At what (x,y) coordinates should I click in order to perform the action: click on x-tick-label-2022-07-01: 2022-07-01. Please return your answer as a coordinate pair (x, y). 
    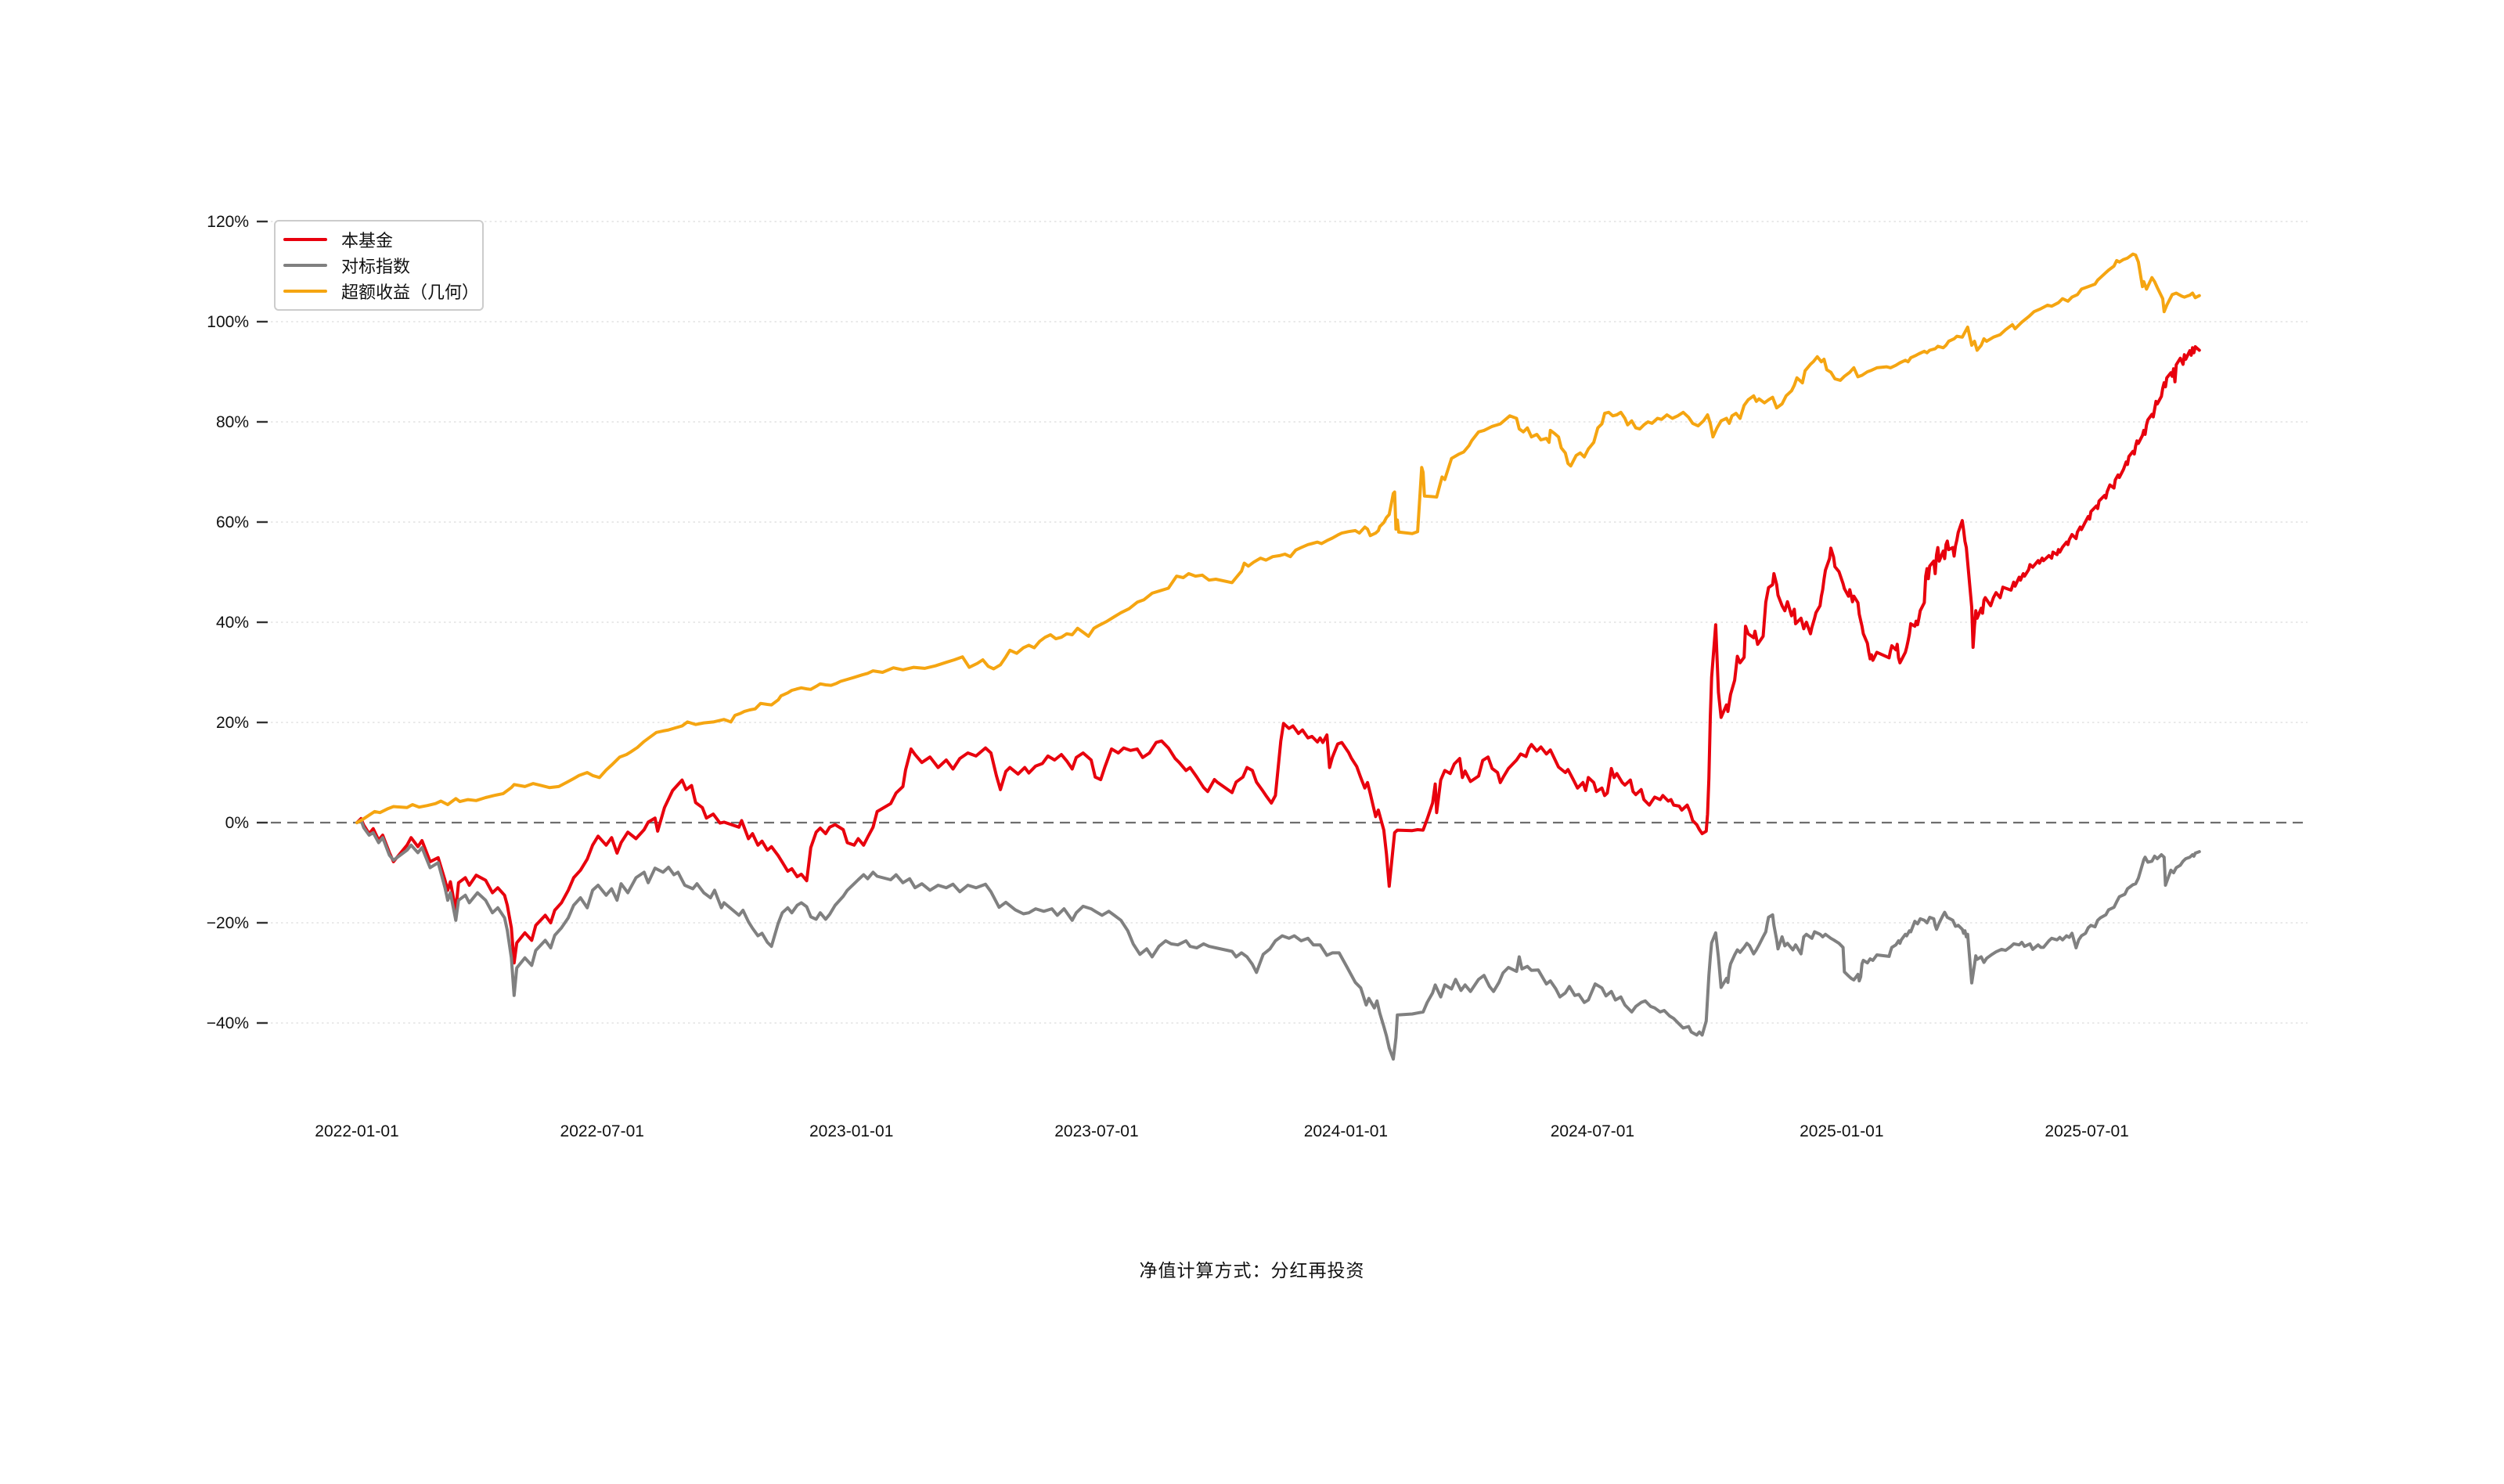
    Looking at the image, I should click on (602, 1131).